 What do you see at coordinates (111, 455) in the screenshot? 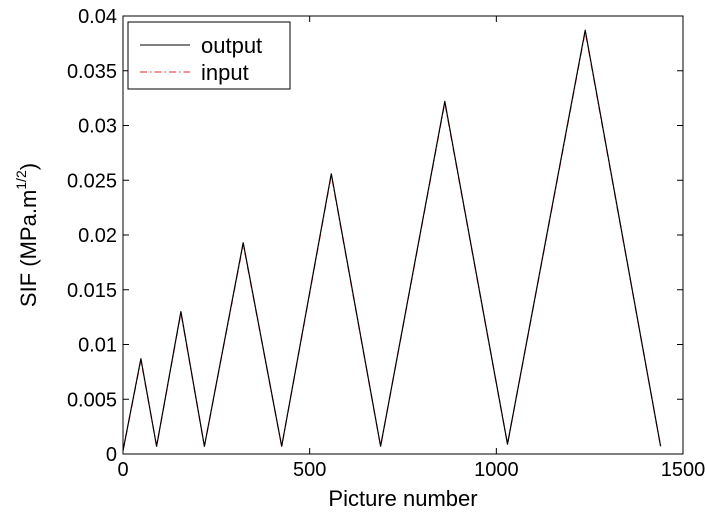
I see `y-tick-label: 0` at bounding box center [111, 455].